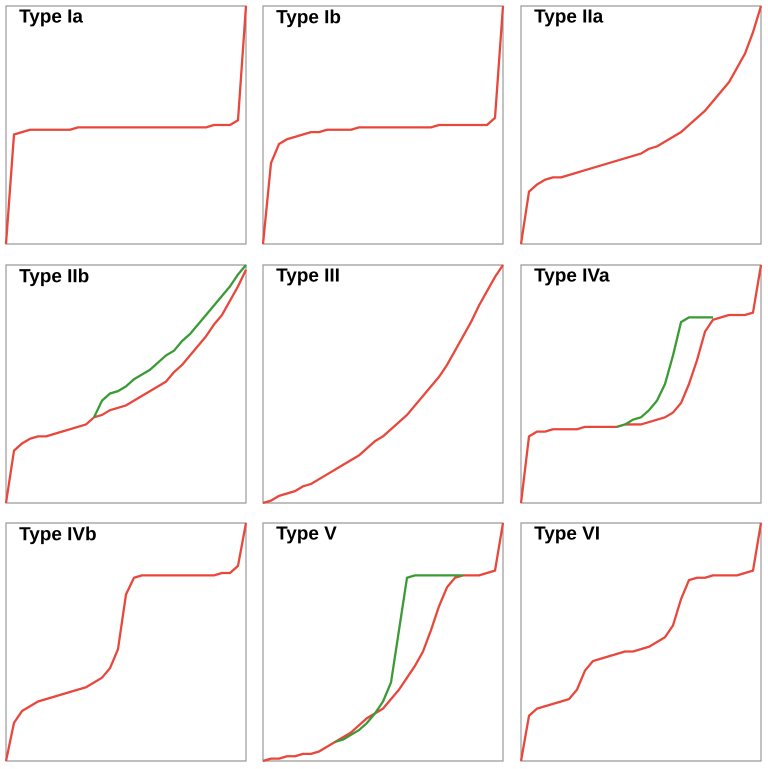 This screenshot has width=768, height=769. I want to click on chart-title: Type Ia, so click(51, 17).